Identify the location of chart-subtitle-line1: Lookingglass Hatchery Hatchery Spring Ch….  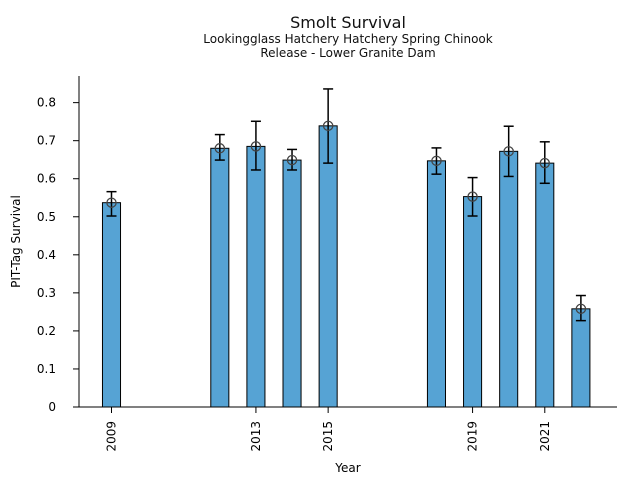
(348, 39).